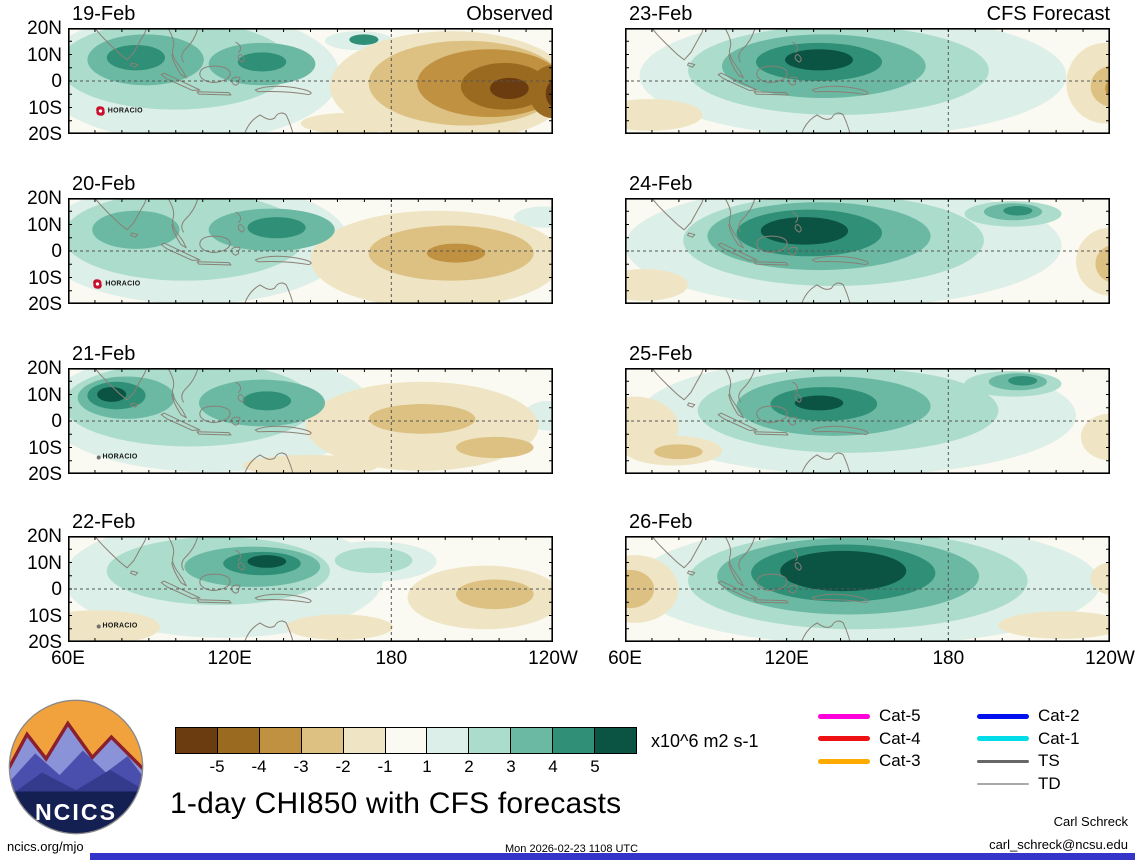 The width and height of the screenshot is (1135, 860). I want to click on legend-label: TD, so click(1049, 783).